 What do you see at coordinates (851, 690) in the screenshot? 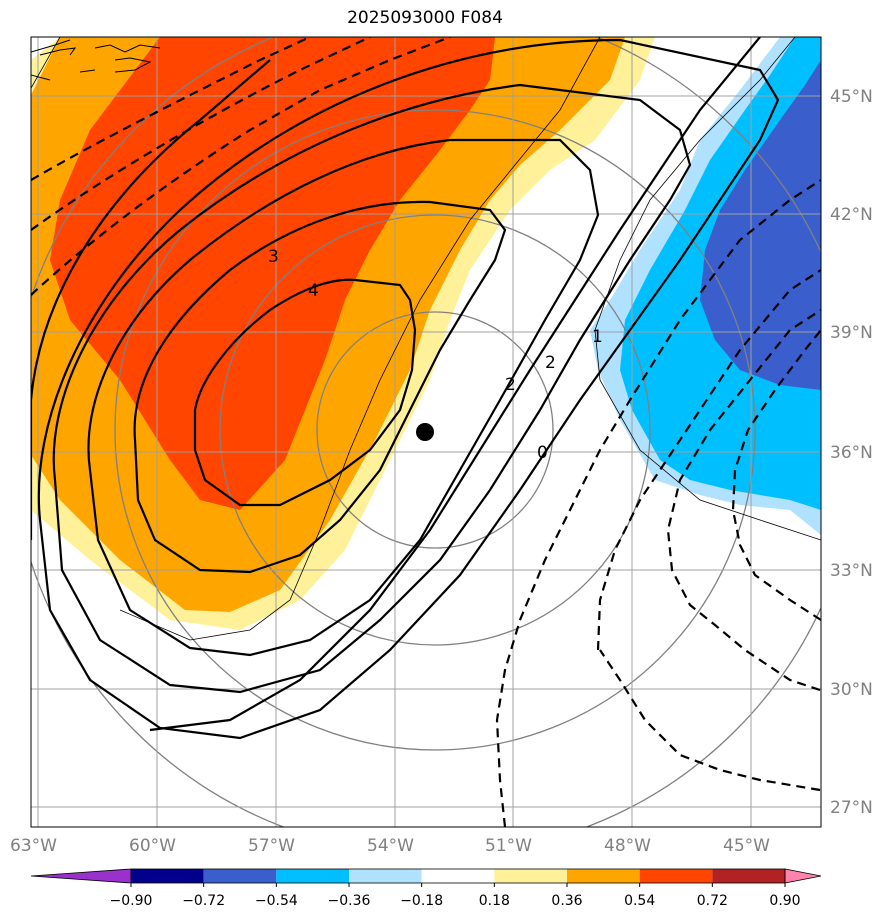
I see `lat-label: 30°N` at bounding box center [851, 690].